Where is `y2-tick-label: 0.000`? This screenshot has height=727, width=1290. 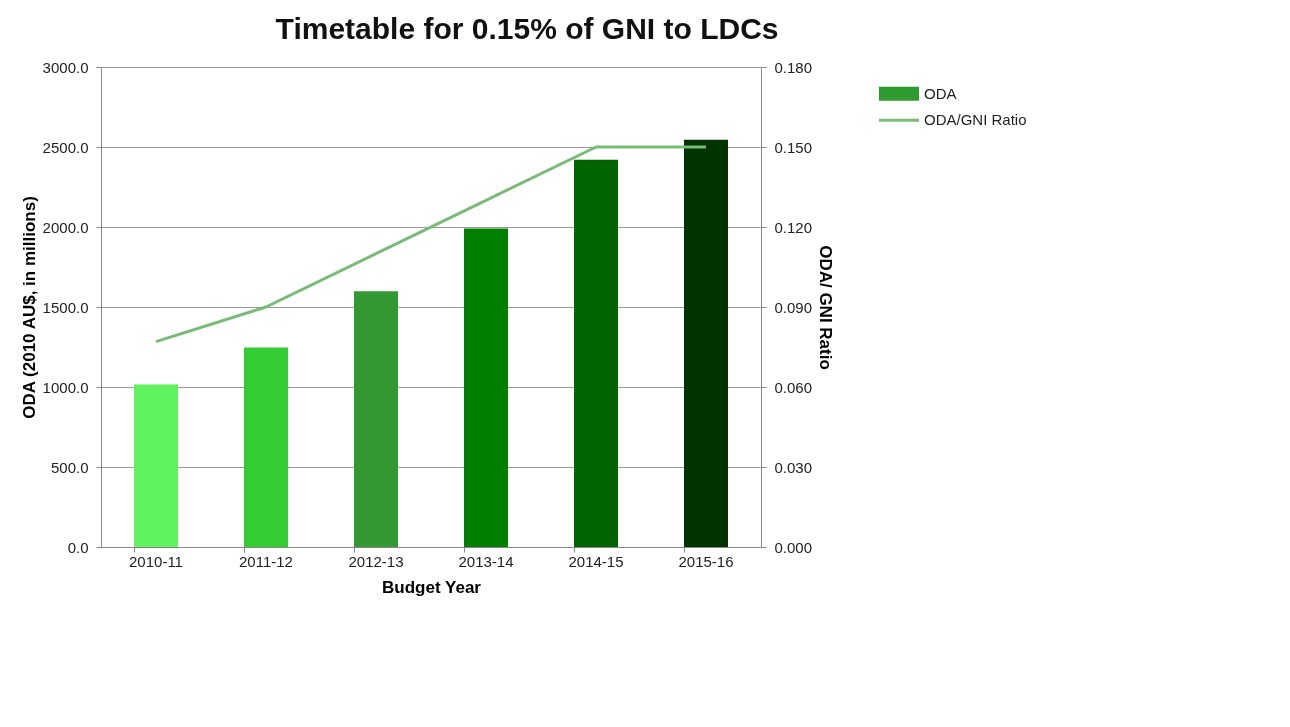 y2-tick-label: 0.000 is located at coordinates (793, 547).